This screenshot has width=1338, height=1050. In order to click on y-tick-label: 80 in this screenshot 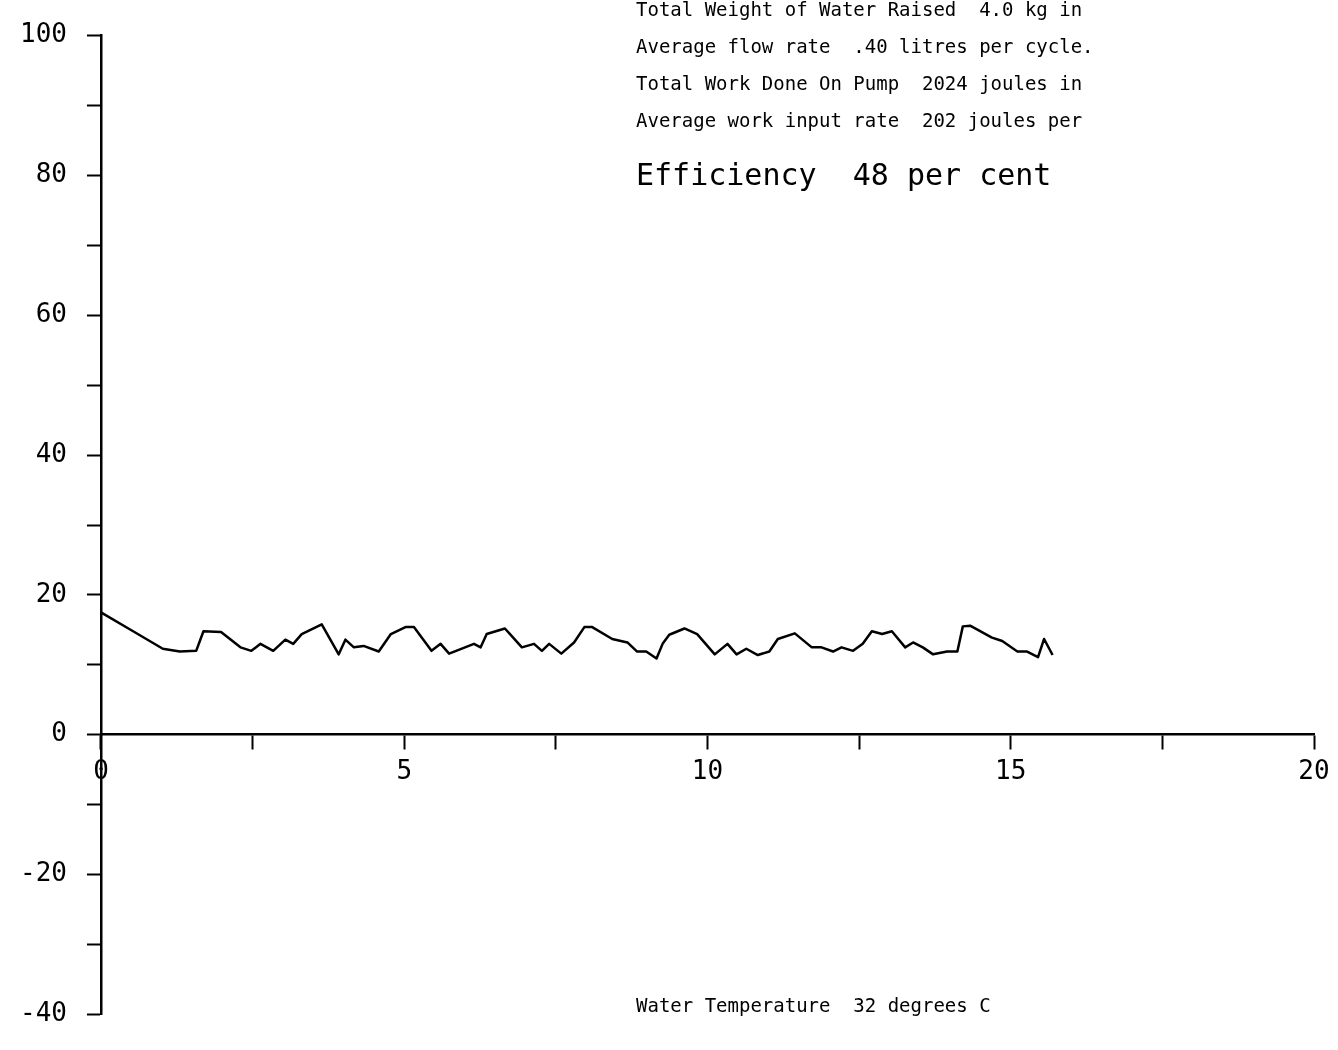, I will do `click(51, 173)`.